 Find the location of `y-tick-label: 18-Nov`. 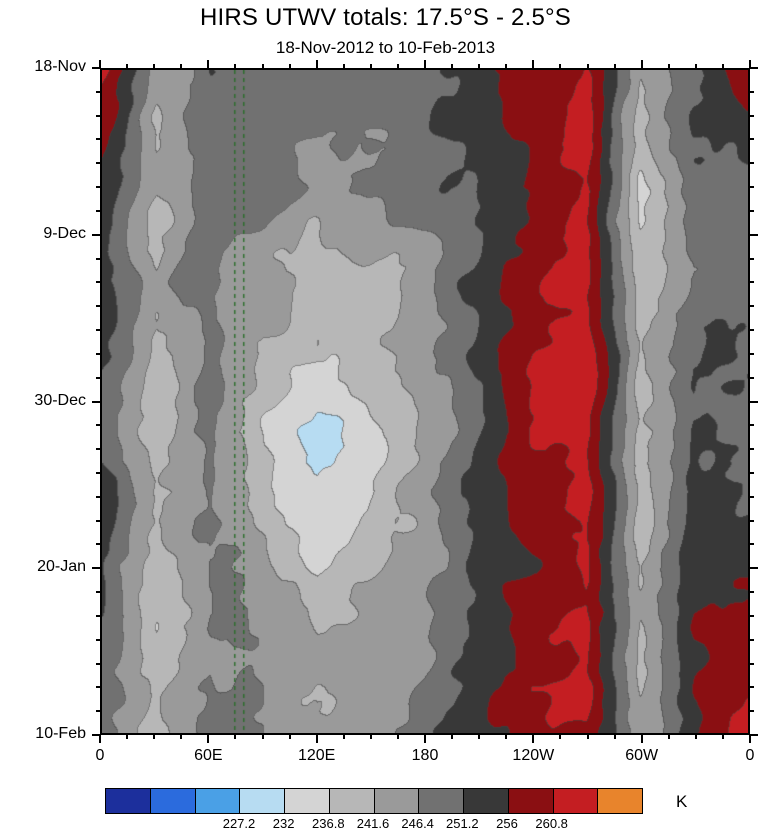

y-tick-label: 18-Nov is located at coordinates (60, 66).